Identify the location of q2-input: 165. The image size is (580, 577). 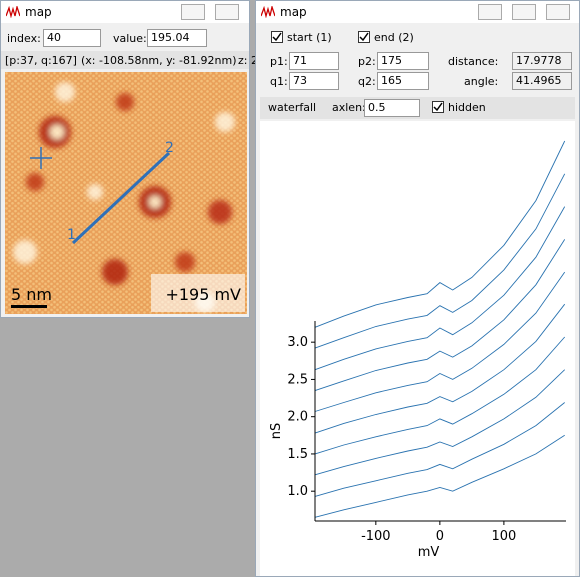
(403, 81).